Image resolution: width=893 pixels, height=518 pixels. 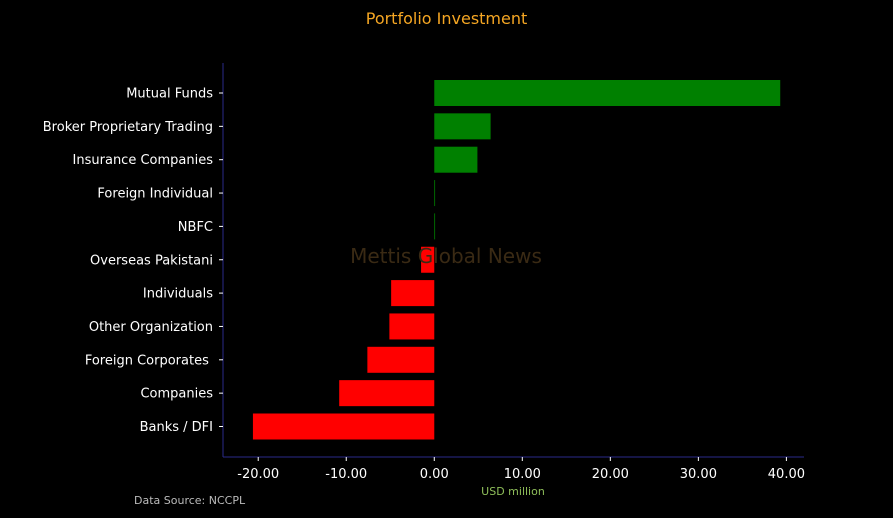 I want to click on chart-title: Portfolio Investment, so click(x=447, y=18).